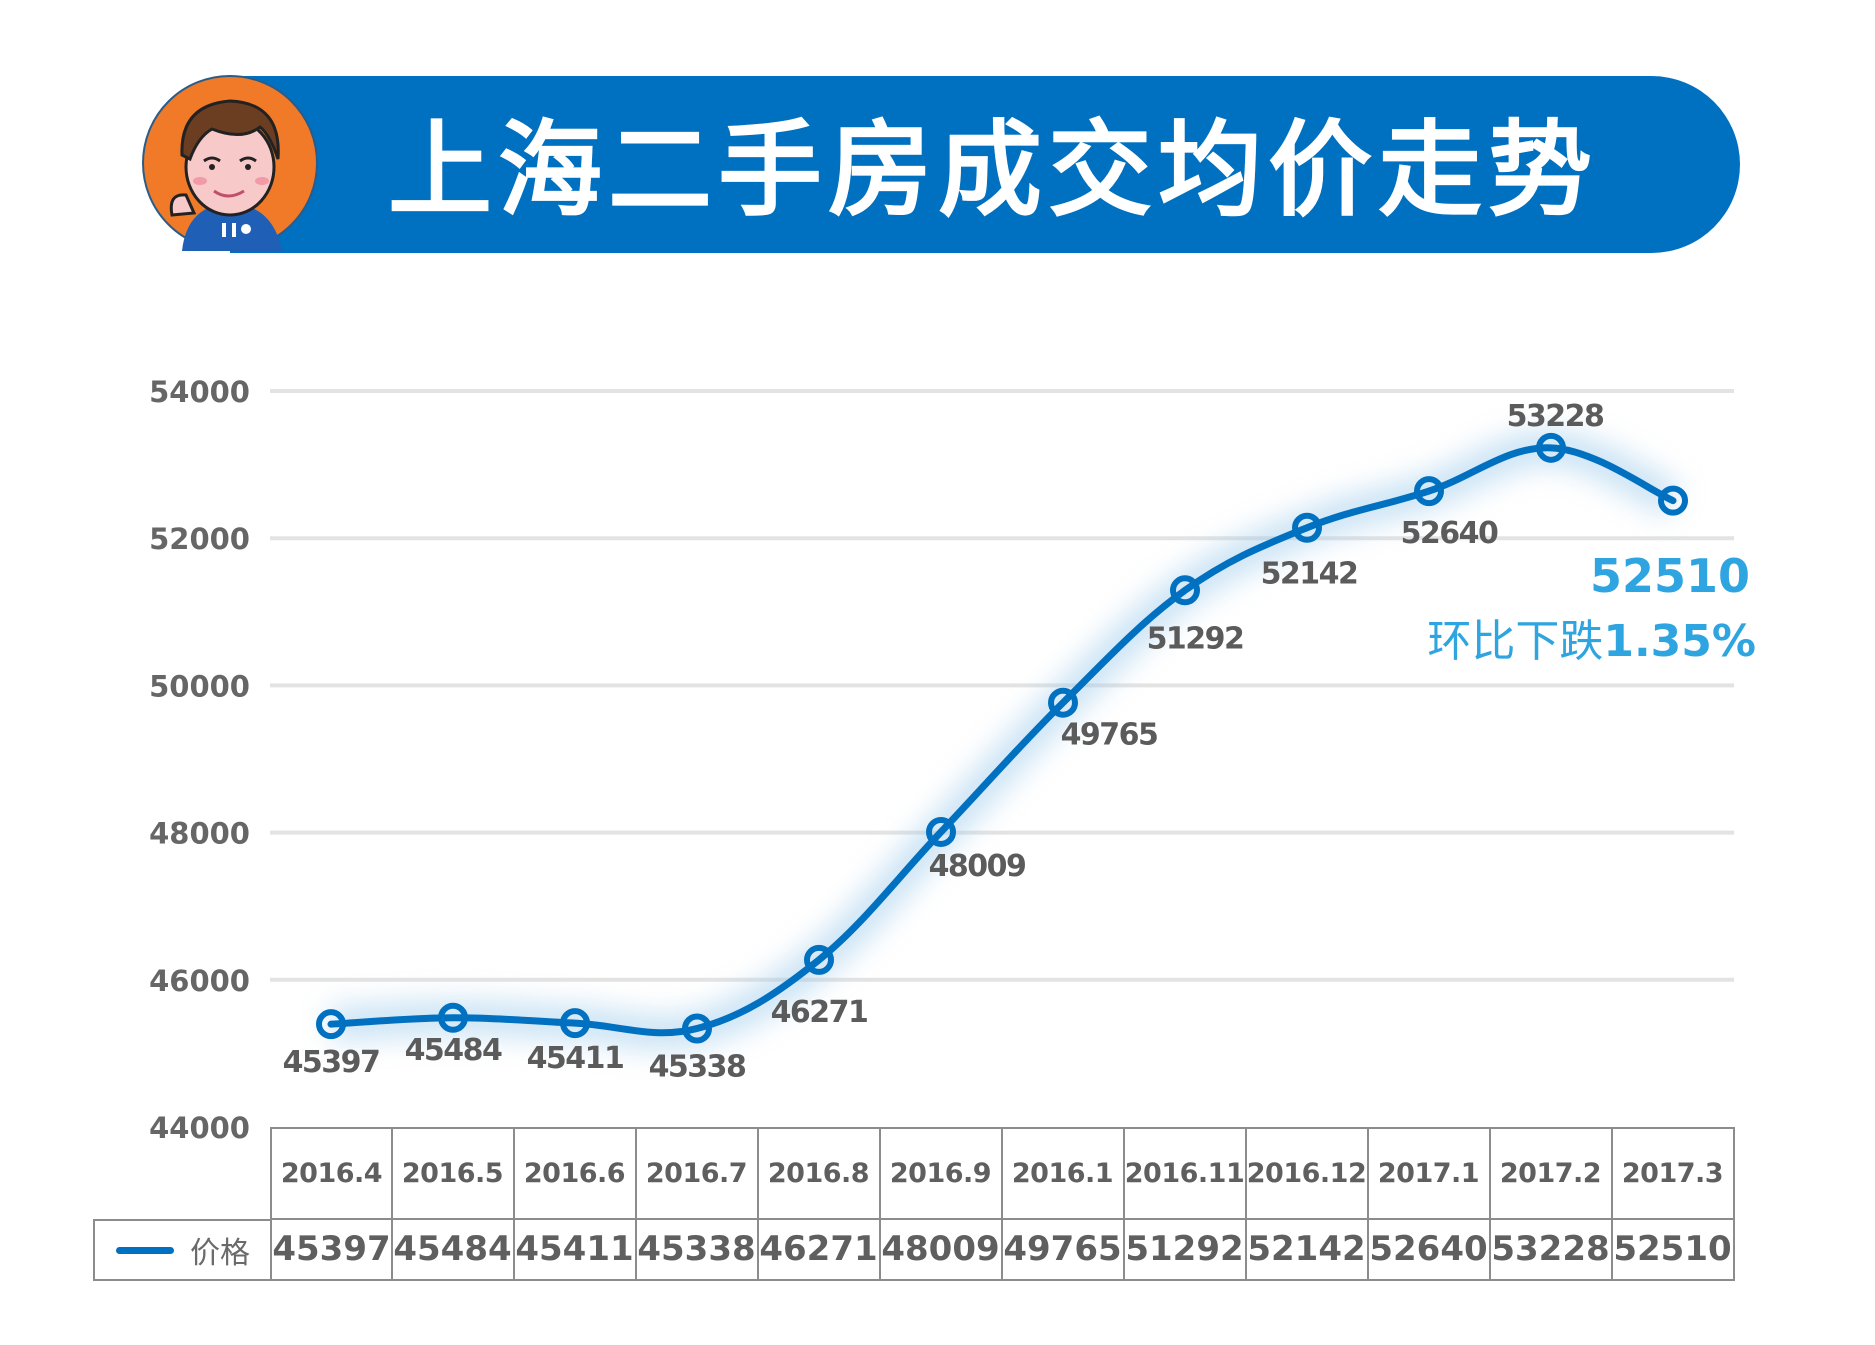 Image resolution: width=1875 pixels, height=1345 pixels. Describe the element at coordinates (1670, 576) in the screenshot. I see `latest-value-callout: 52510` at that location.